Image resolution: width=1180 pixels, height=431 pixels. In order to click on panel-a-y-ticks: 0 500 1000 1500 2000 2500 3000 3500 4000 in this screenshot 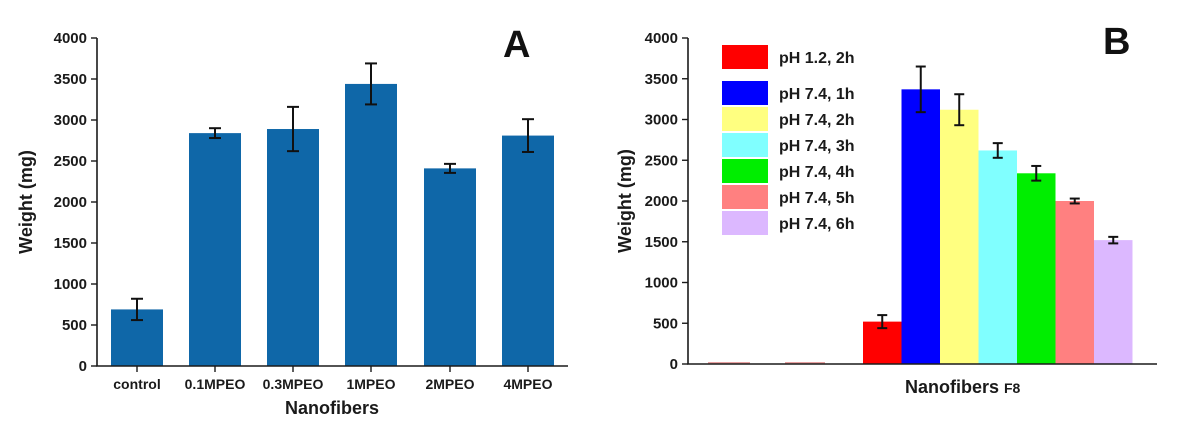, I will do `click(75, 202)`.